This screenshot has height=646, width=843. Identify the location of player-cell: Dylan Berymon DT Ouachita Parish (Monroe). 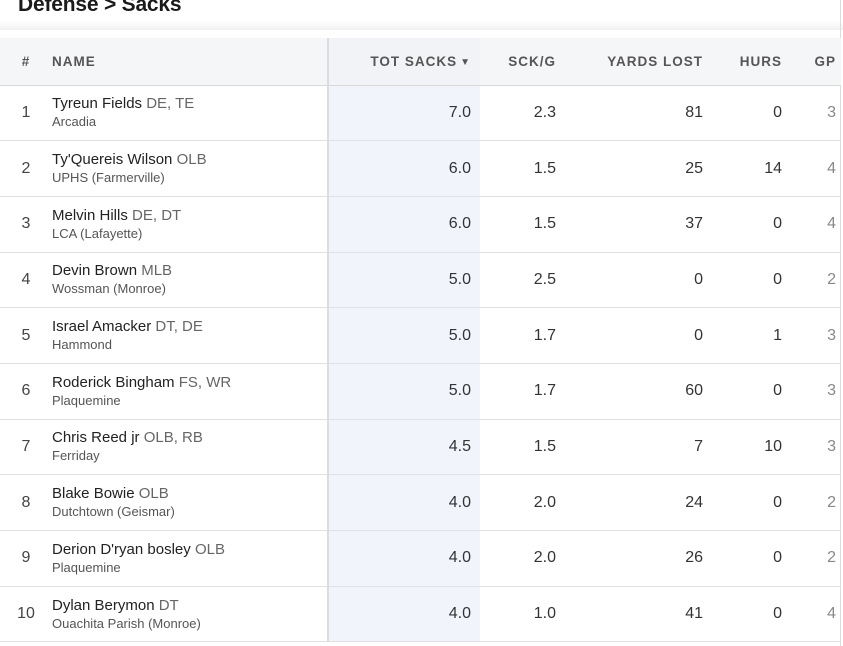
(190, 614).